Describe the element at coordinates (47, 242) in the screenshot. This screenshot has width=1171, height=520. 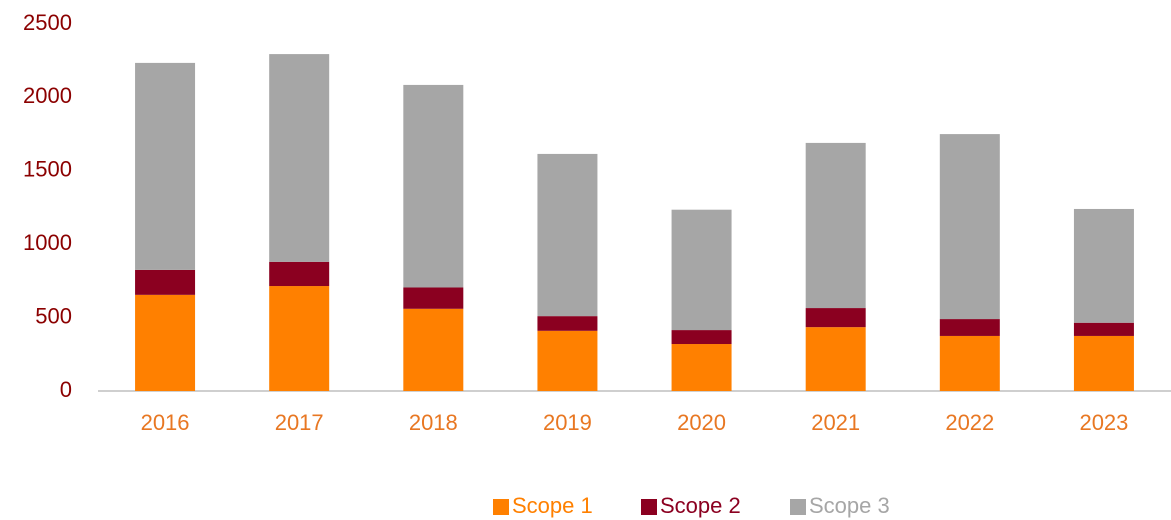
I see `y-tick-label: 1000` at that location.